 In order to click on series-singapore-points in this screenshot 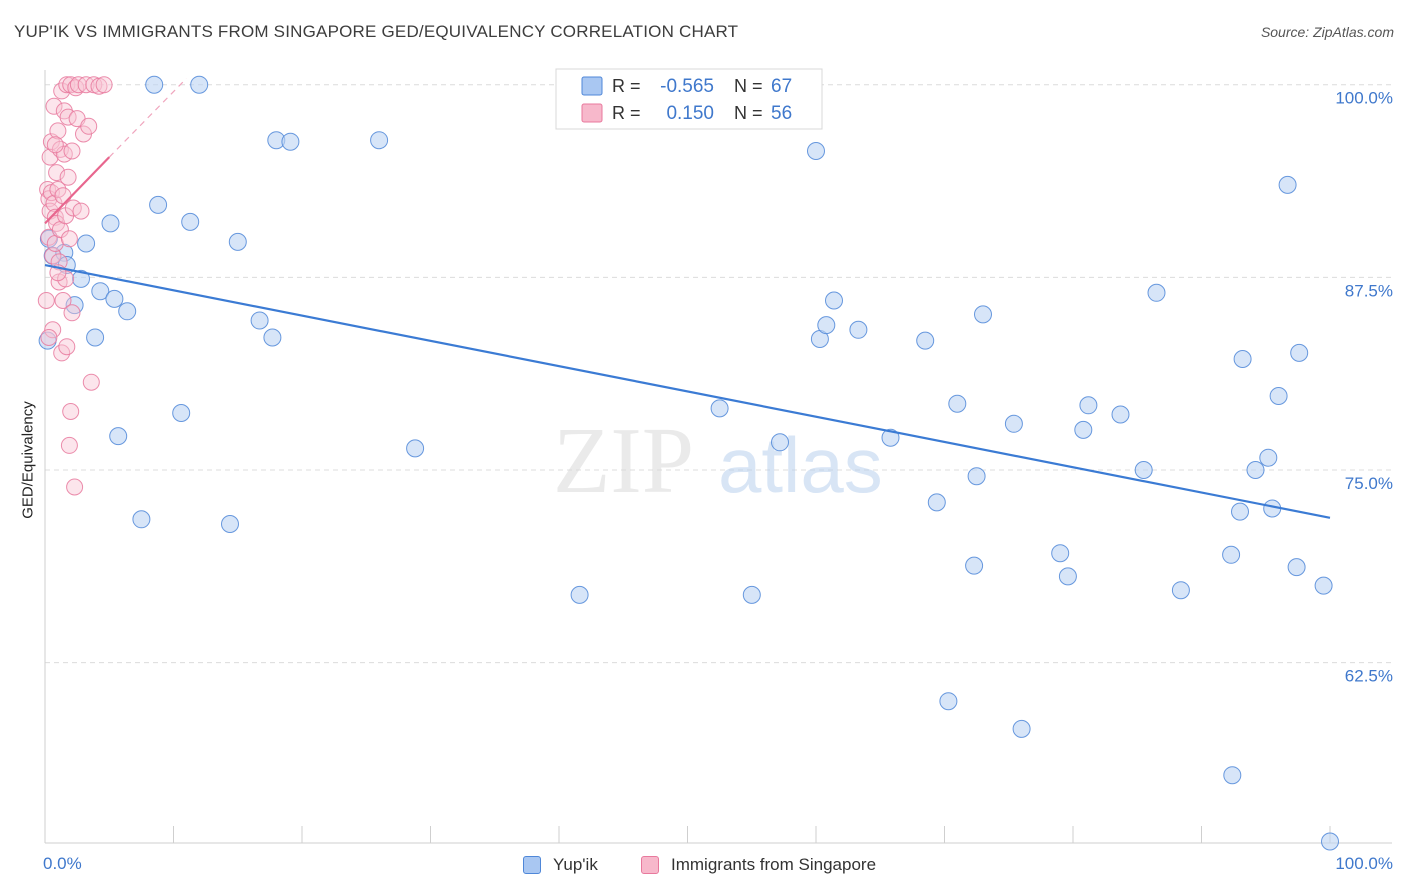, I will do `click(75, 286)`.